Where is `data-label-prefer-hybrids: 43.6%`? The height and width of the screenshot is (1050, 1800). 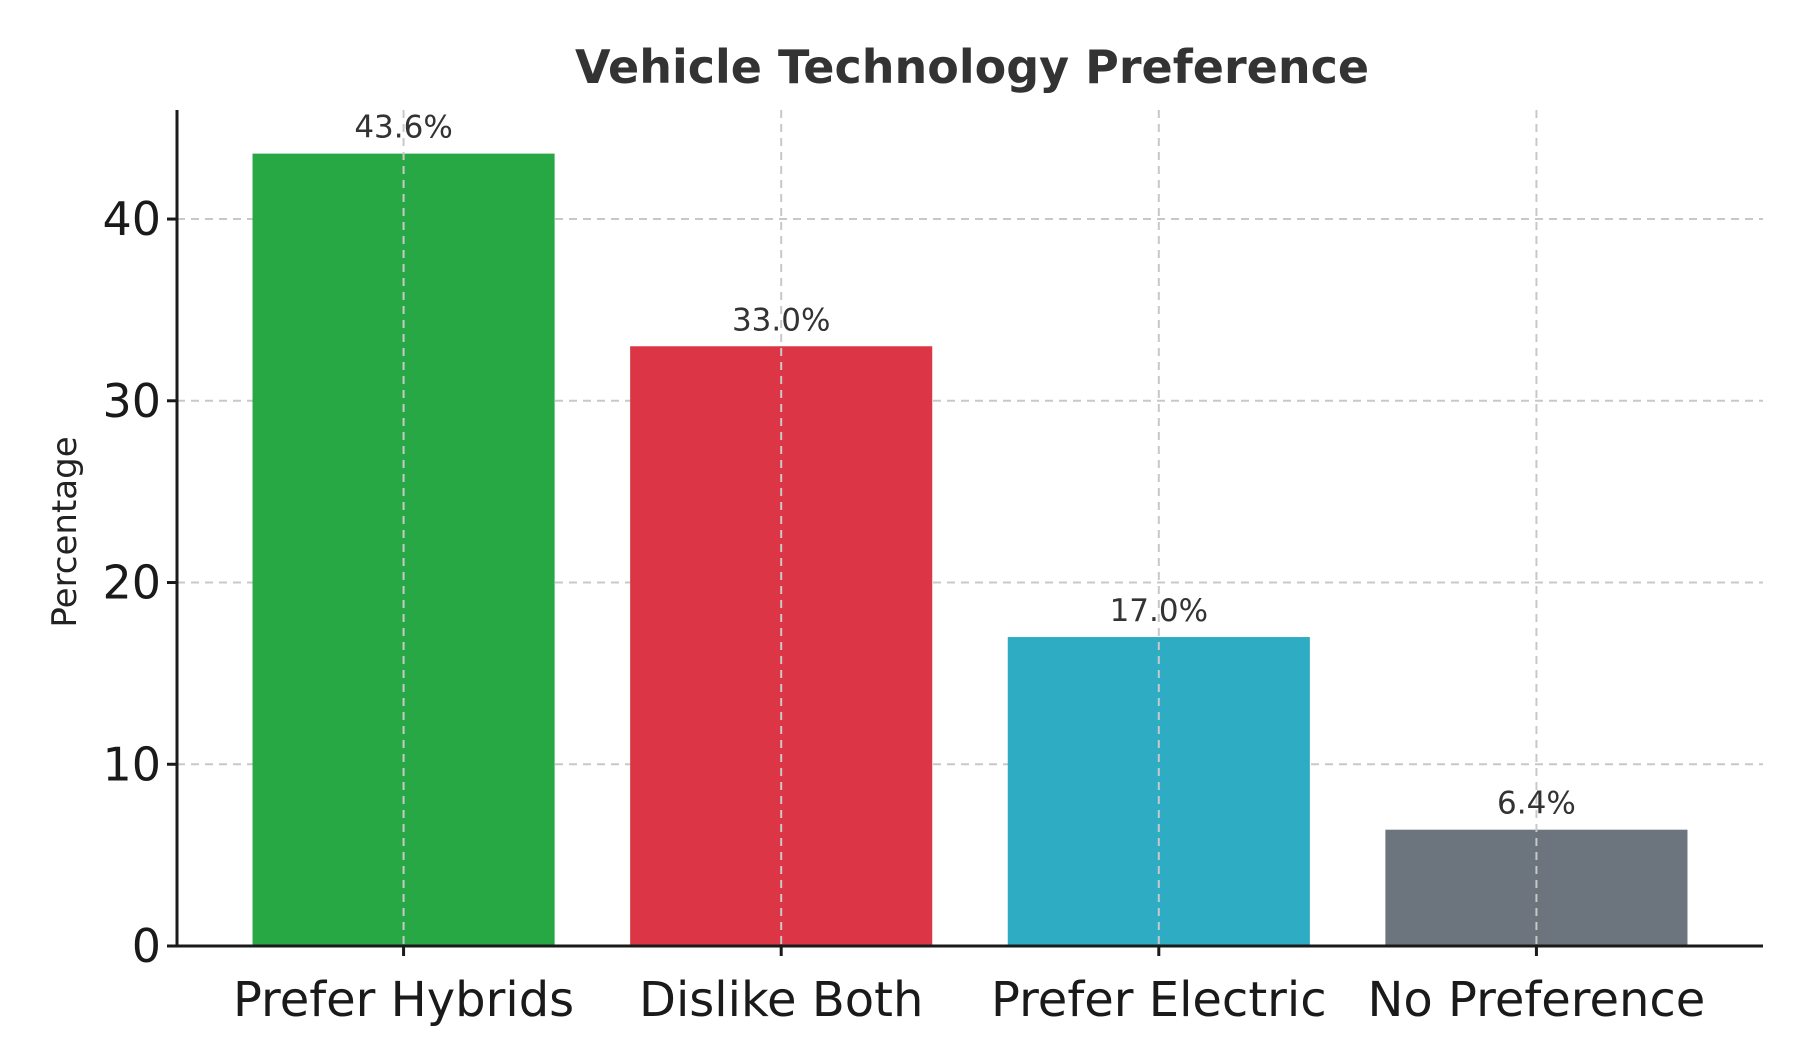
data-label-prefer-hybrids: 43.6% is located at coordinates (403, 128).